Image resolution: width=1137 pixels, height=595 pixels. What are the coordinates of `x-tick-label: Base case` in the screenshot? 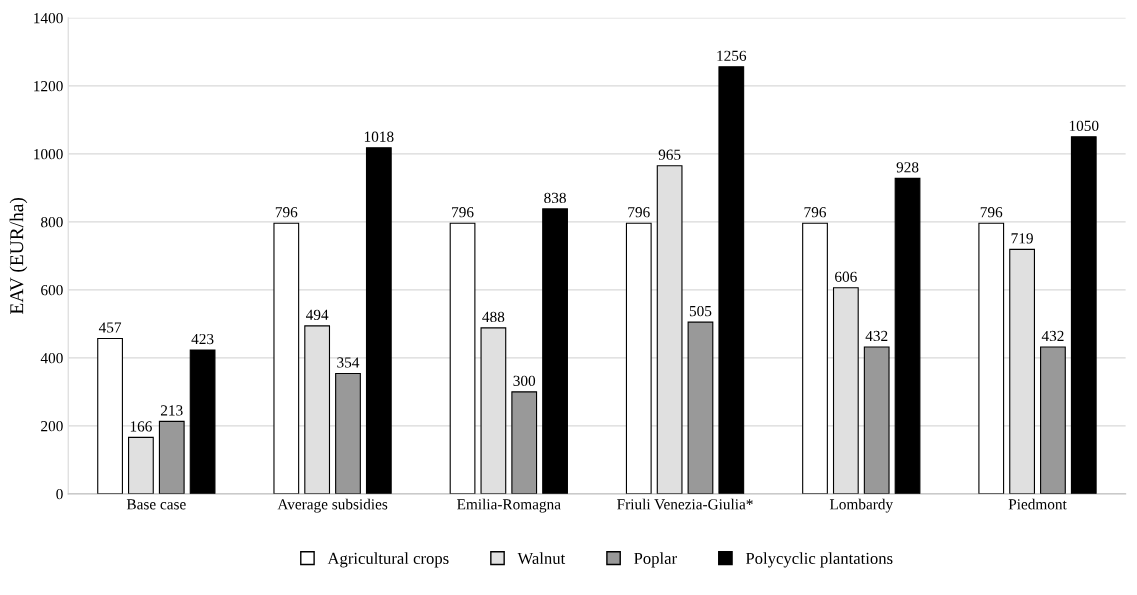 It's located at (156, 504).